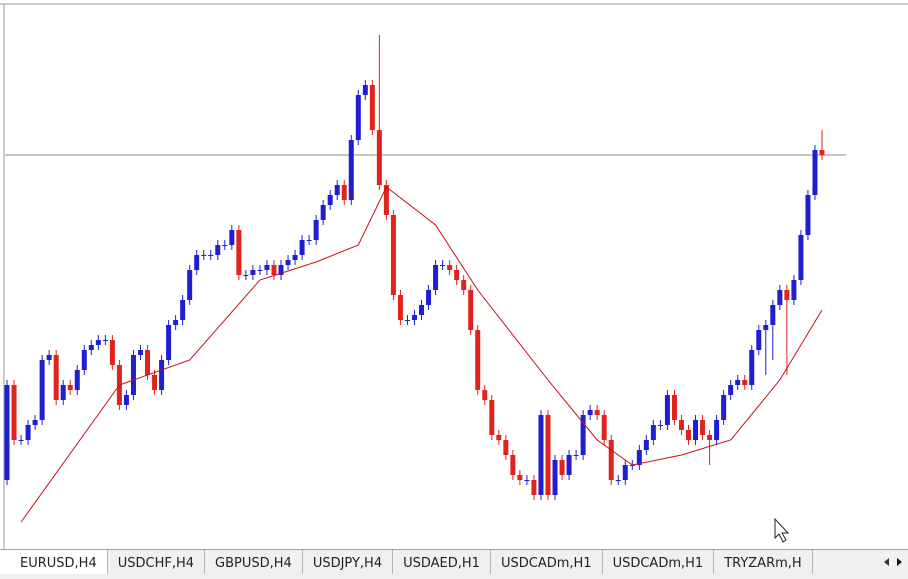 The width and height of the screenshot is (908, 579). Describe the element at coordinates (893, 564) in the screenshot. I see `tab-scroll-arrows` at that location.